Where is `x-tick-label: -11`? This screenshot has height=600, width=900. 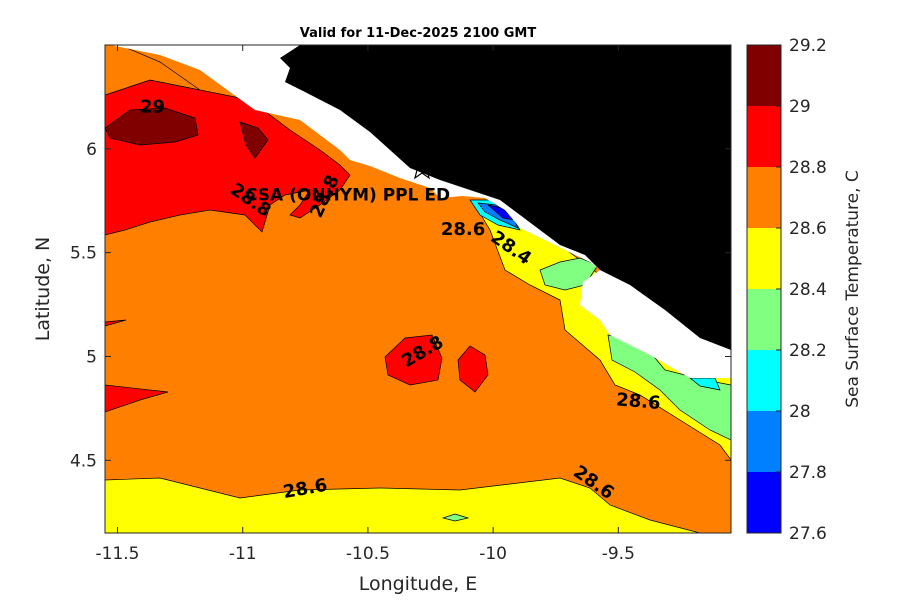
x-tick-label: -11 is located at coordinates (243, 554).